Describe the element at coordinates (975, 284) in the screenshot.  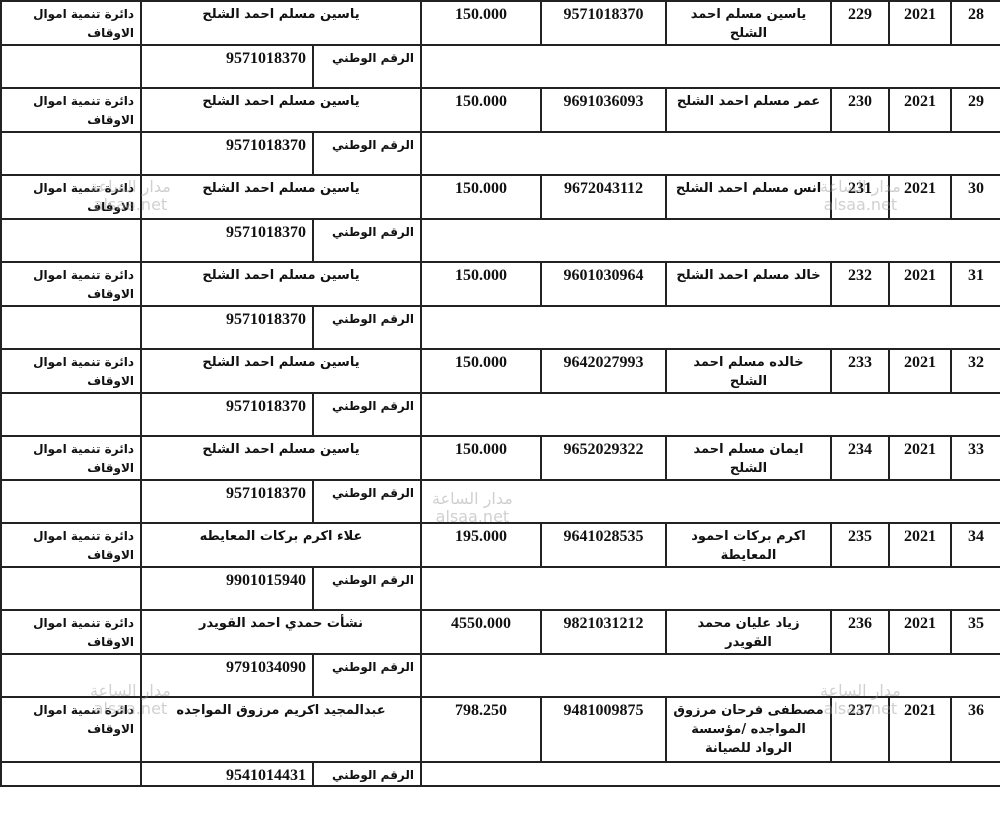
I see `seq-cell: 31` at that location.